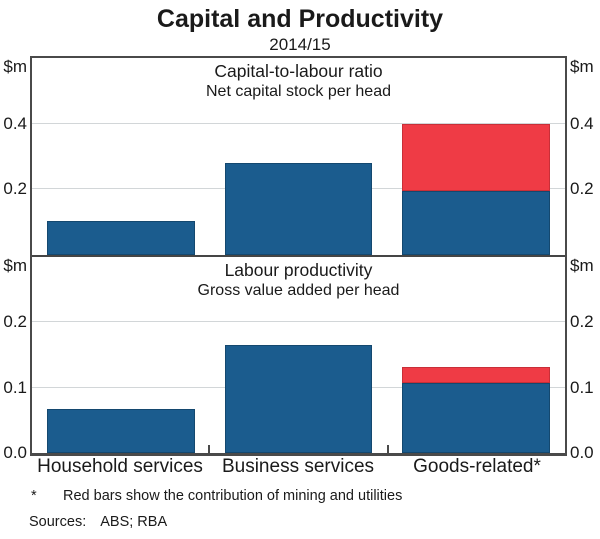  What do you see at coordinates (34, 496) in the screenshot?
I see `footnote-marker: *` at bounding box center [34, 496].